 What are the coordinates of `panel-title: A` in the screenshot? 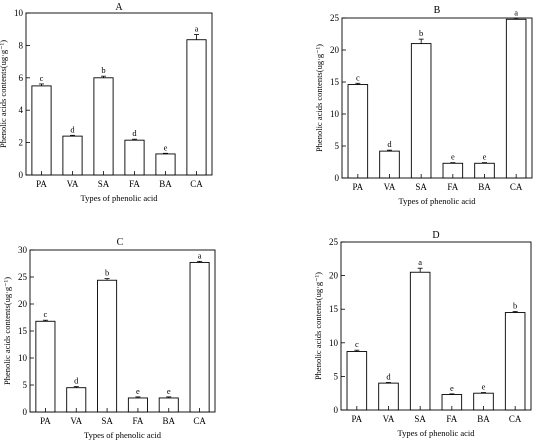 It's located at (119, 7).